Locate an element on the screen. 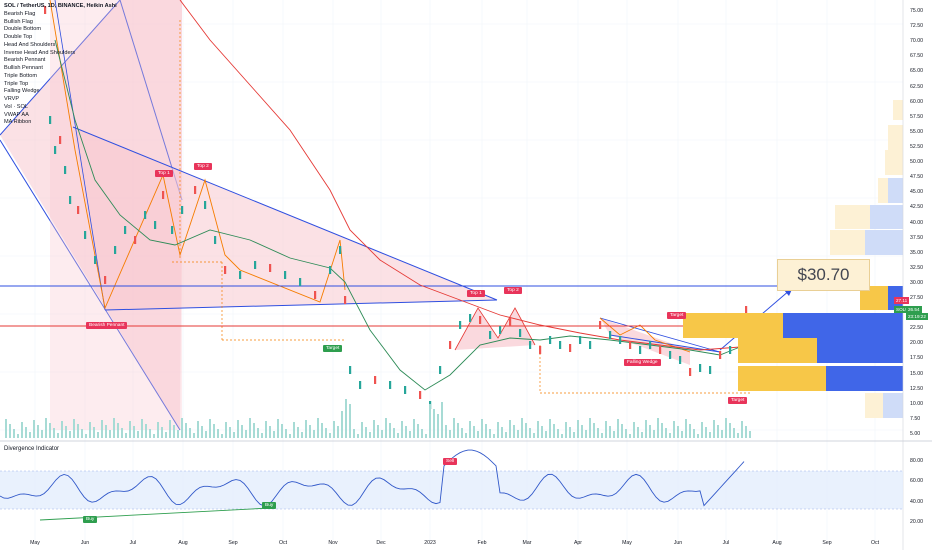 Image resolution: width=932 pixels, height=550 pixels. legend-item: Vol · SOL is located at coordinates (16, 106).